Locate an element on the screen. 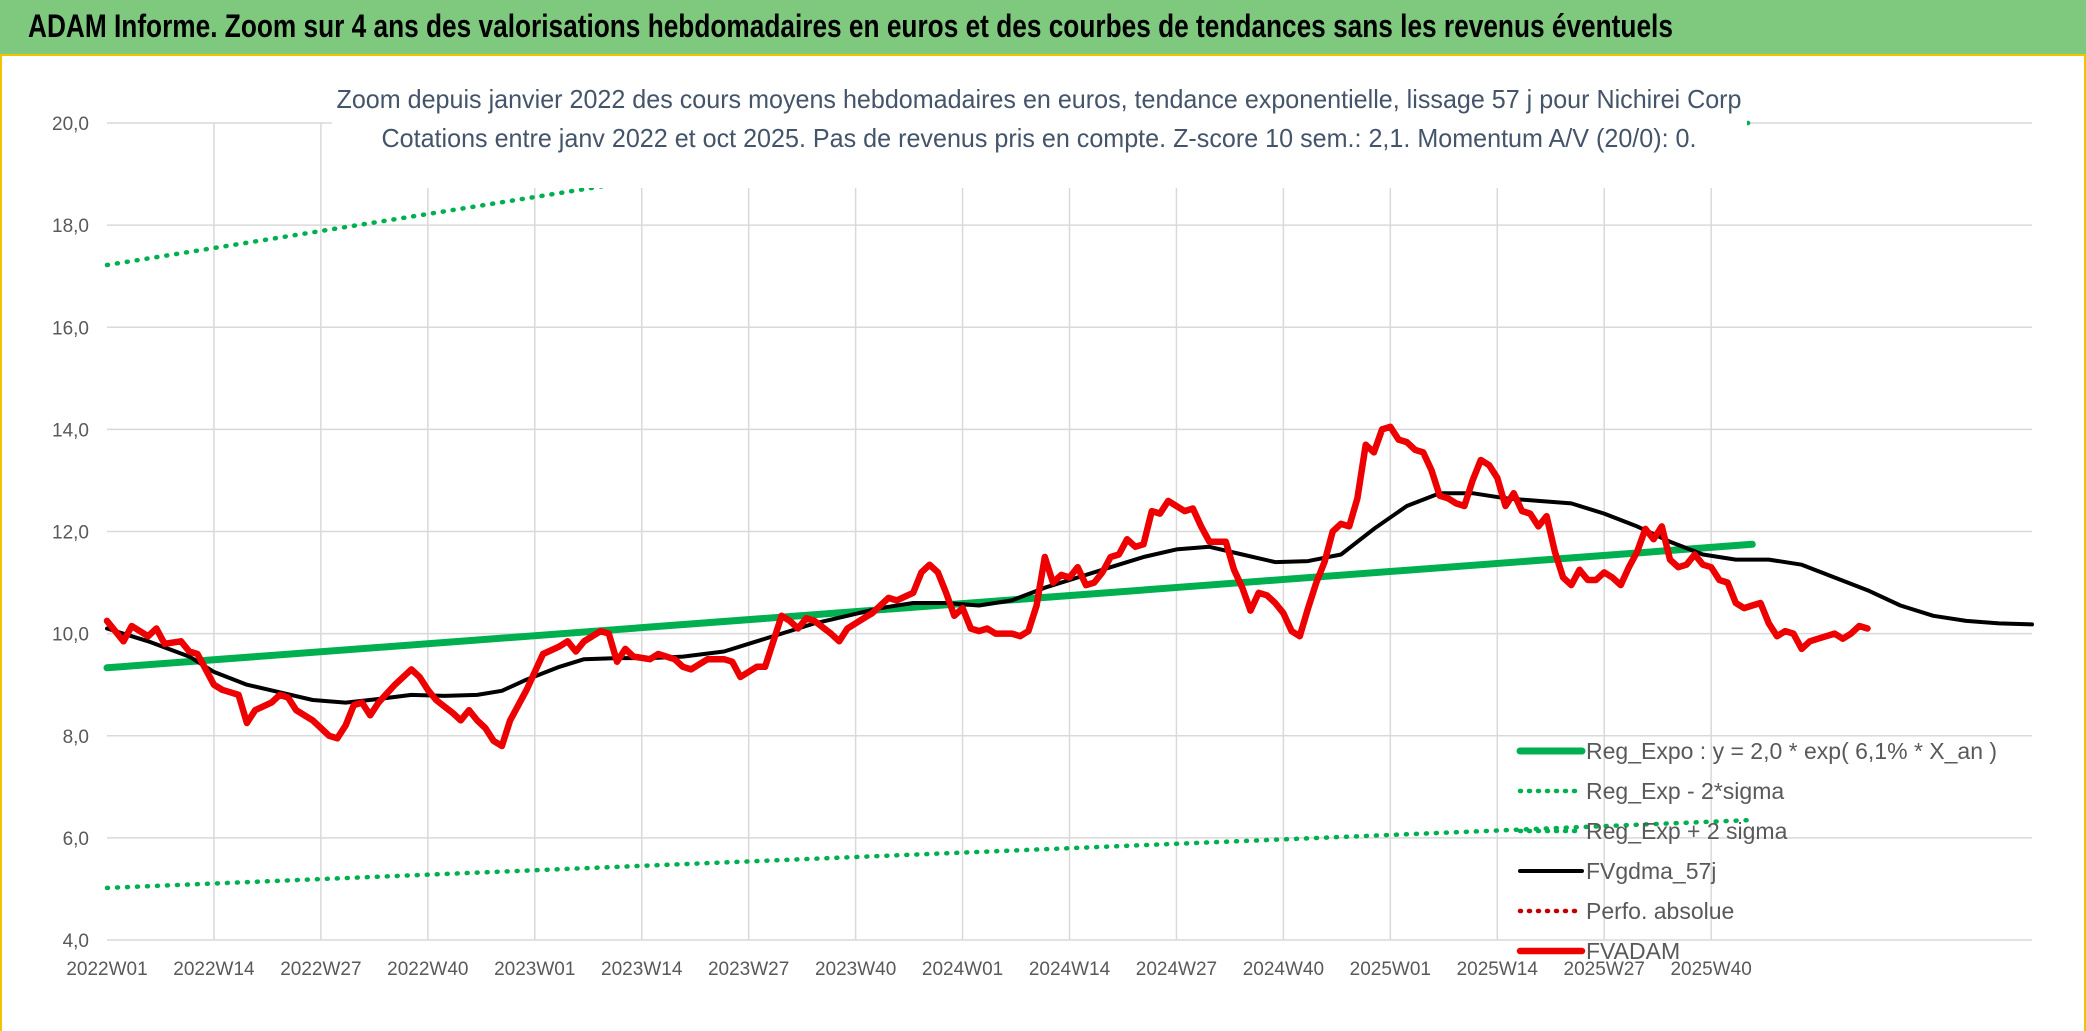  x-tick-label: 2022W14 is located at coordinates (214, 969).